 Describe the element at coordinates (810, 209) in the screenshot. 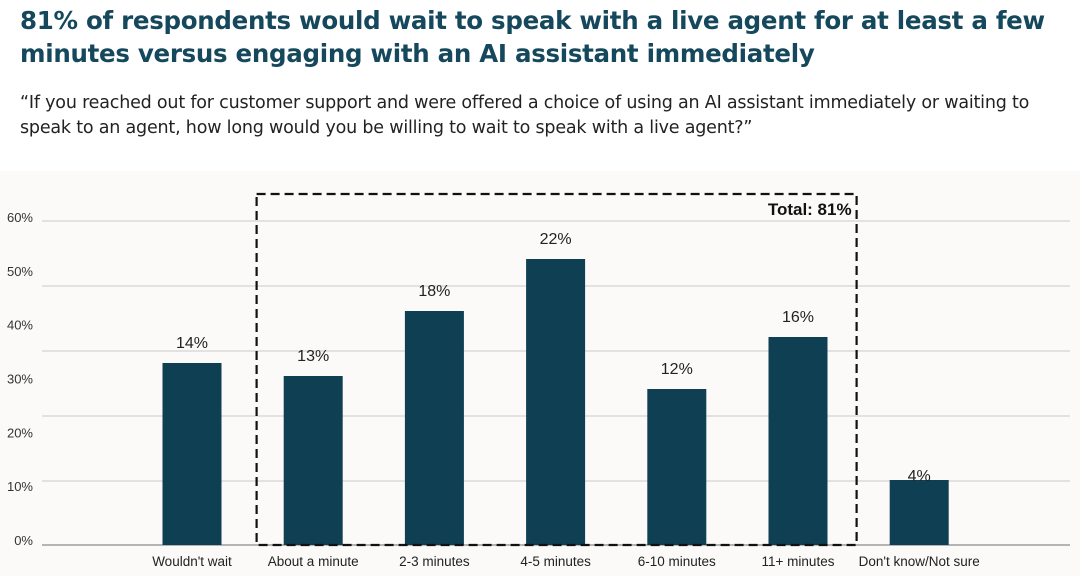

I see `total-annotation: Total: 81%` at that location.